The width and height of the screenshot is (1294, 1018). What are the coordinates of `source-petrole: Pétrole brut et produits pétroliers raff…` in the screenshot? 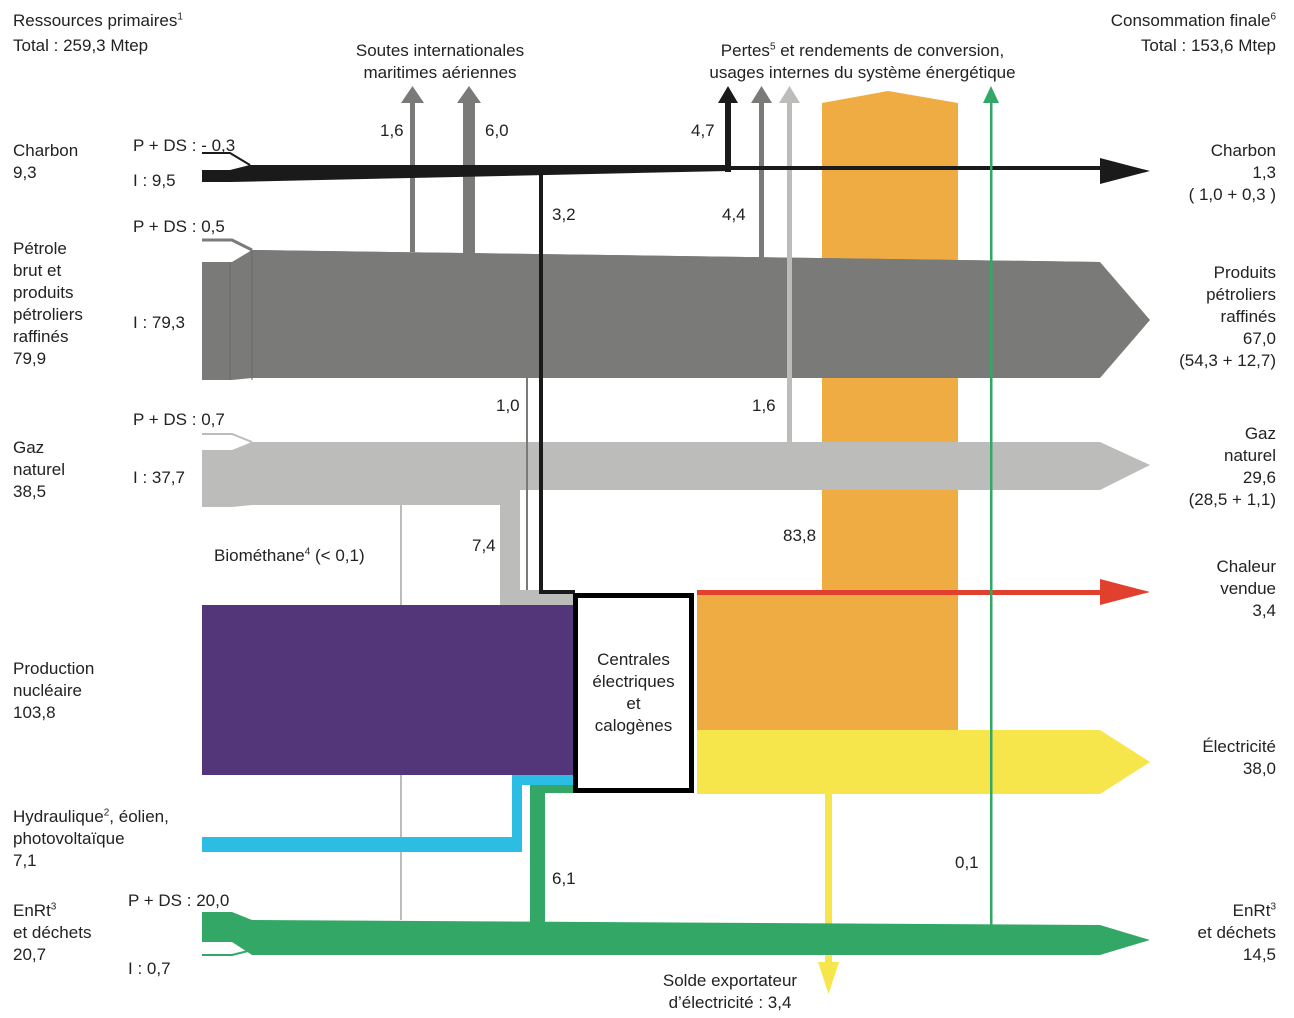 It's located at (48, 303).